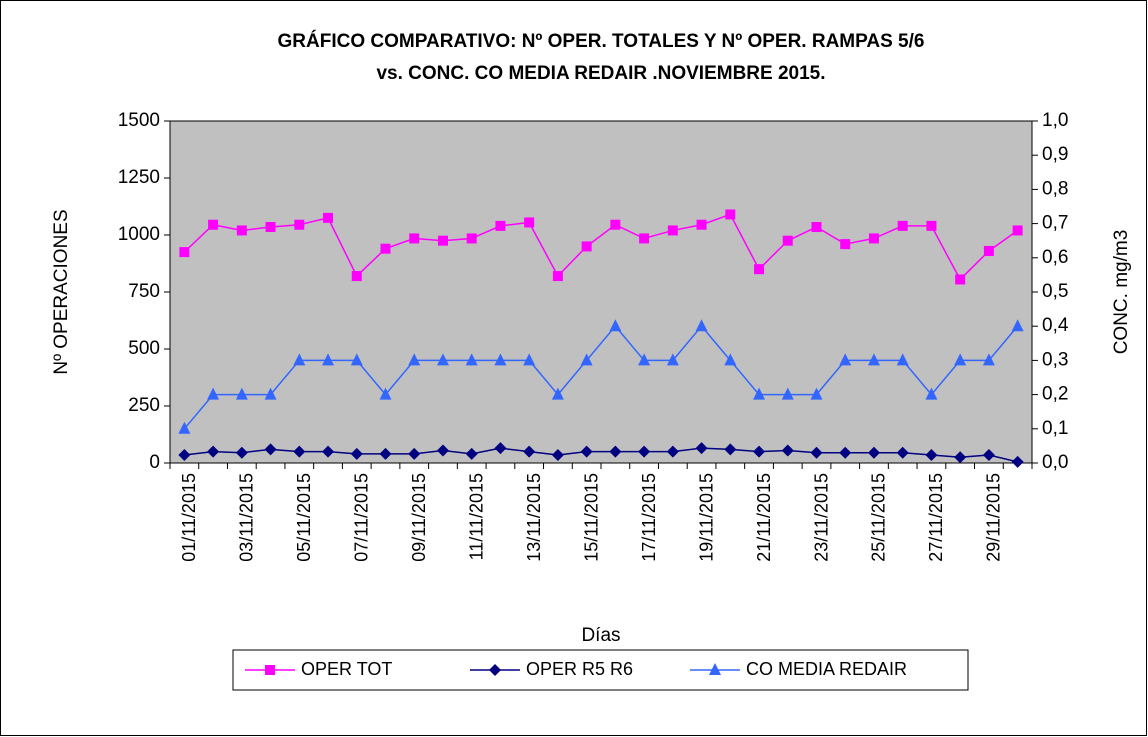 The width and height of the screenshot is (1148, 737). Describe the element at coordinates (1055, 120) in the screenshot. I see `y2-tick-label: 1,0` at that location.